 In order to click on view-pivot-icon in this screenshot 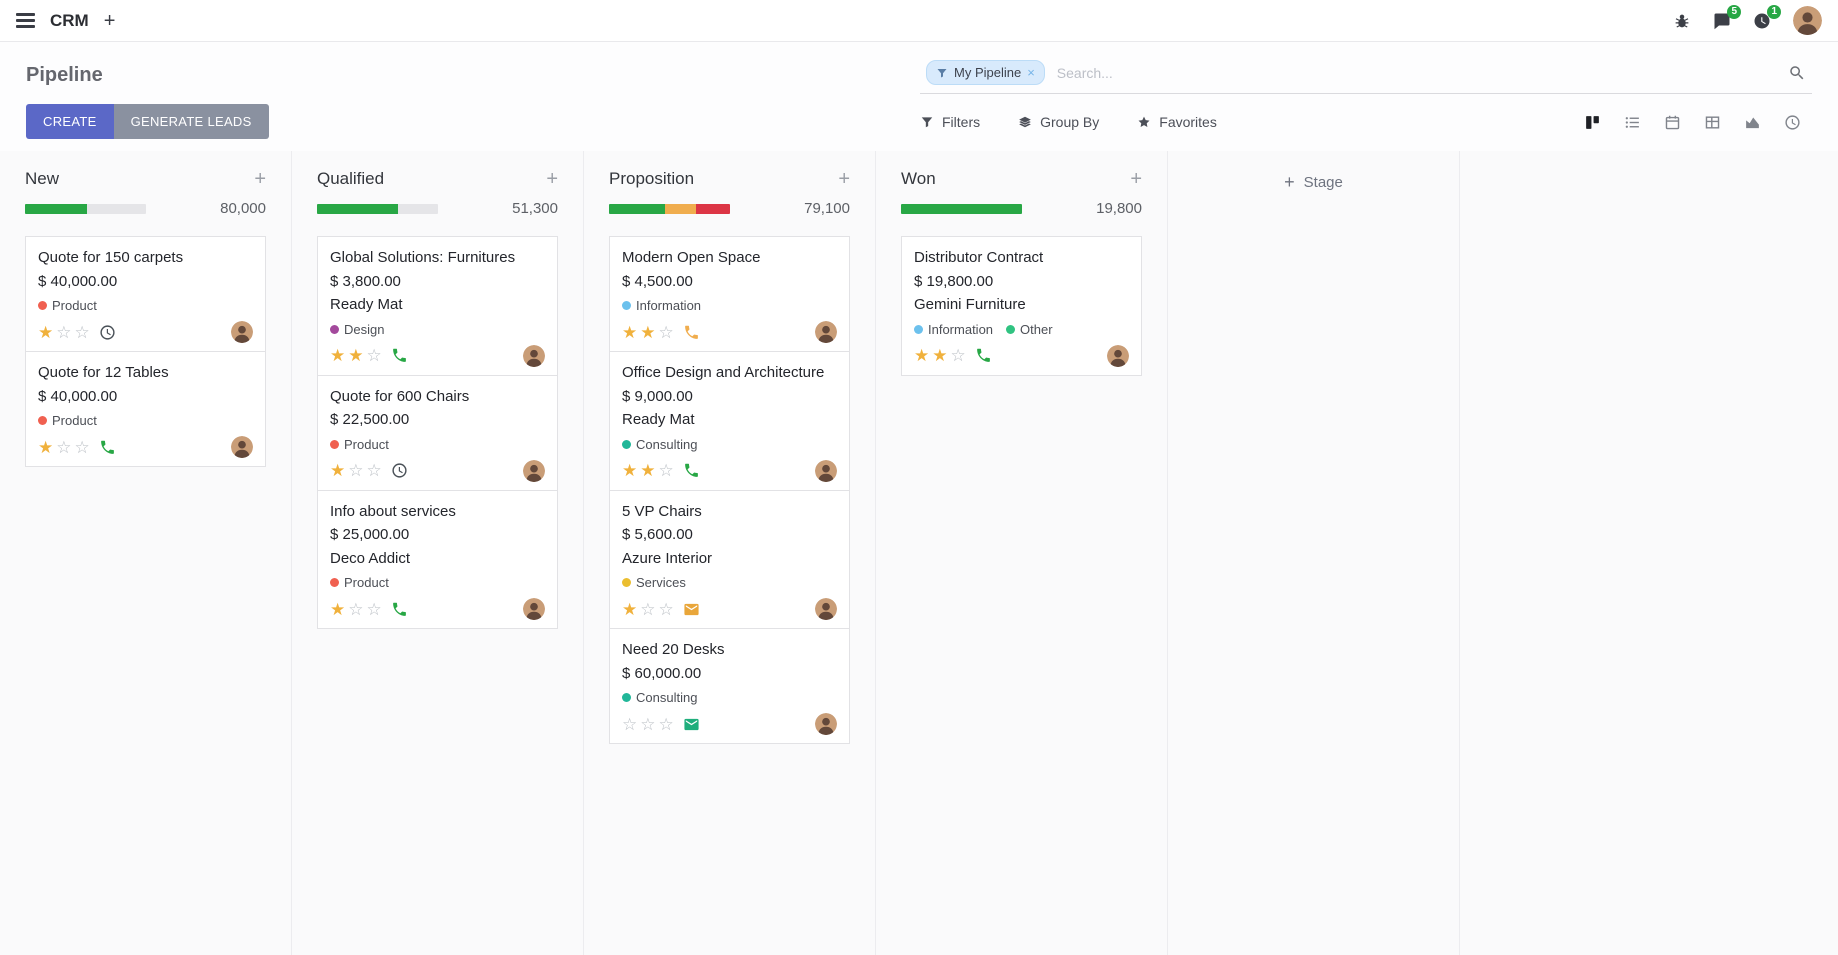, I will do `click(1712, 122)`.